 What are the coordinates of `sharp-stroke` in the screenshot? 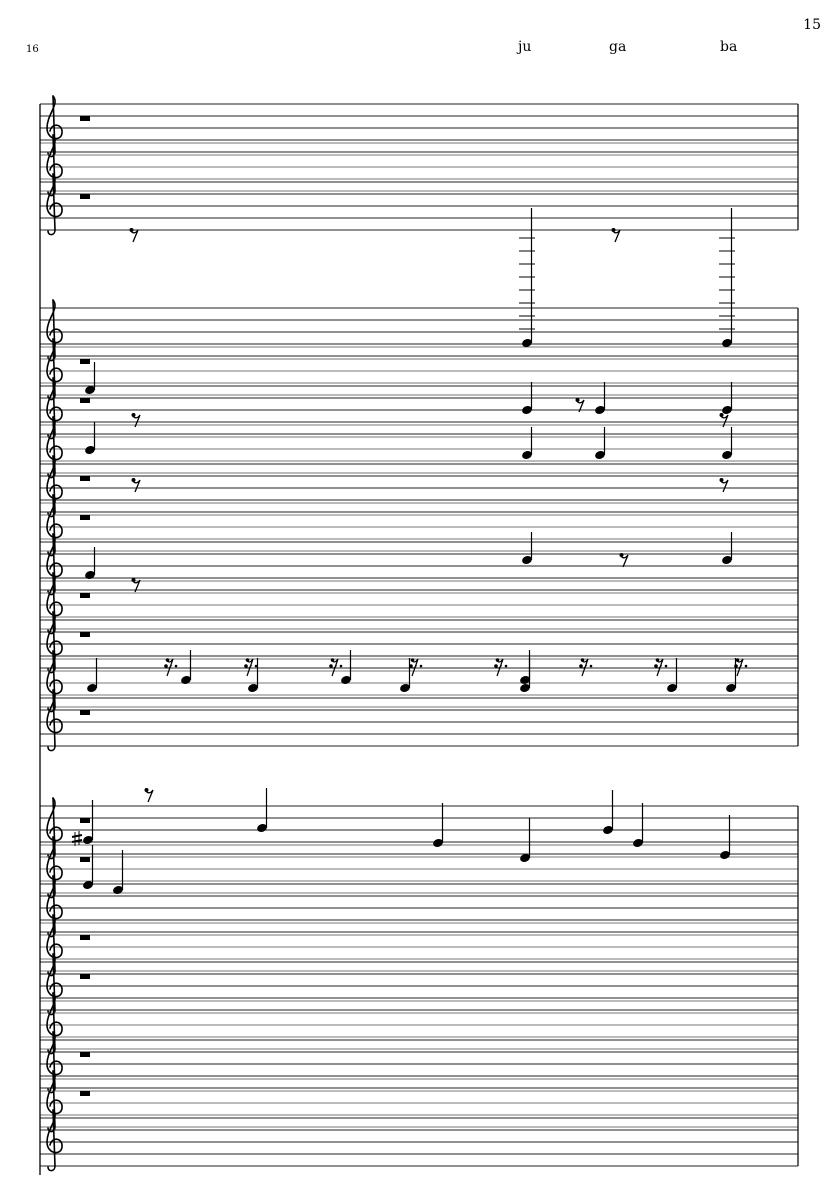 It's located at (77, 836).